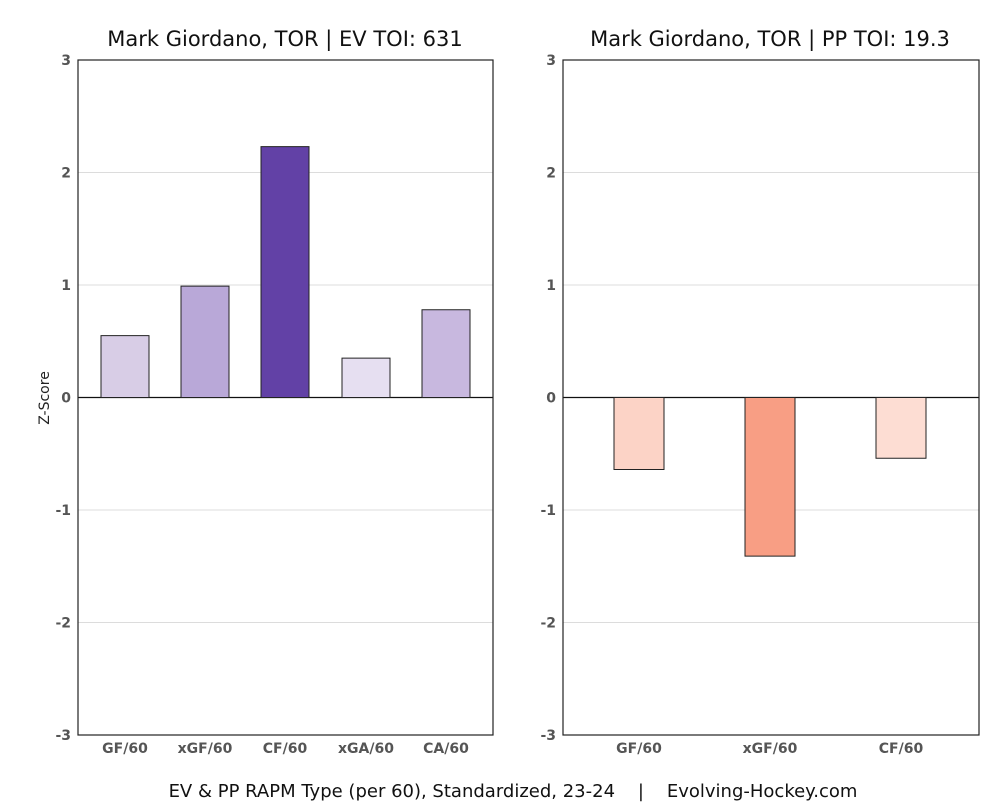 This screenshot has height=805, width=1000. I want to click on left-chart-title: Mark Giordano, TOR | EV TOI: 631, so click(284, 39).